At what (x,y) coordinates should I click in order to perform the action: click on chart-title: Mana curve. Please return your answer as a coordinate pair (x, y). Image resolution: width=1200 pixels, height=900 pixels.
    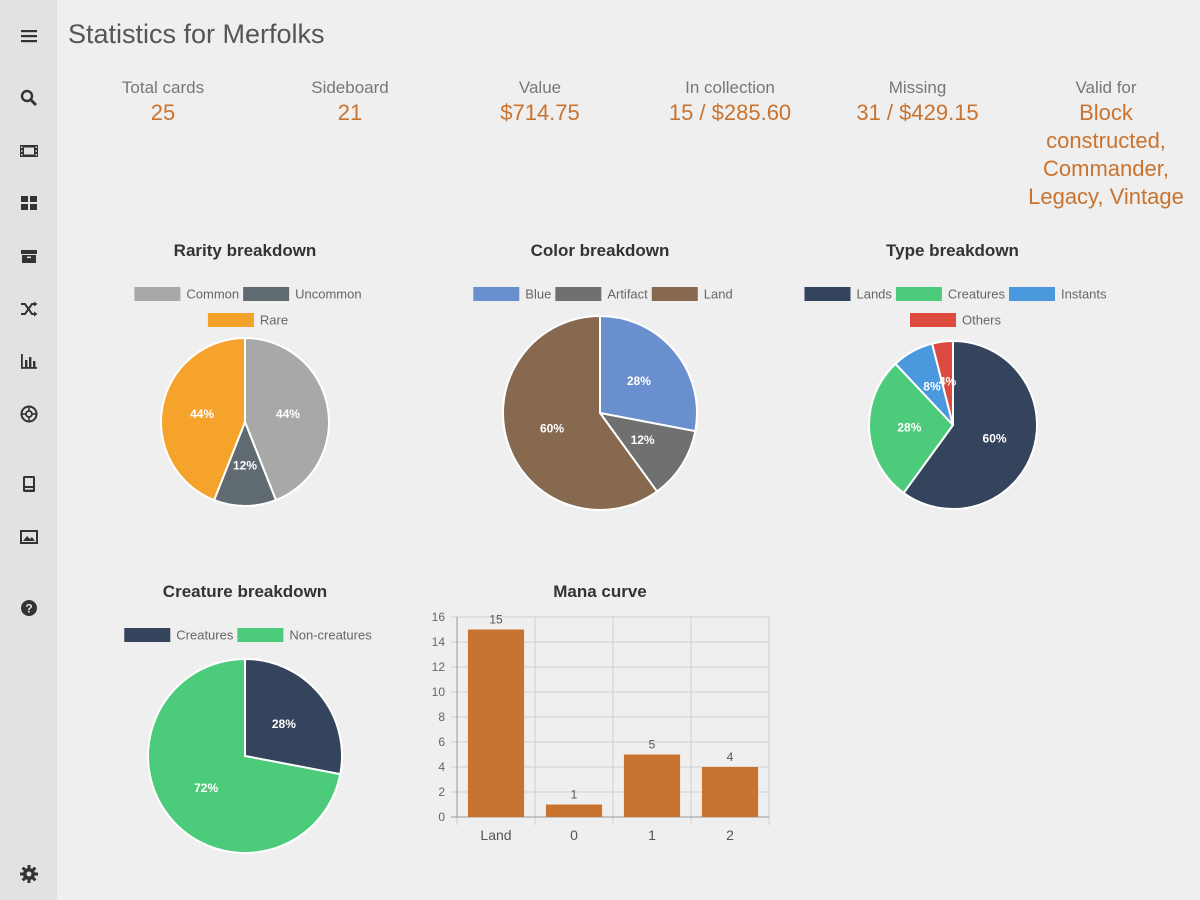
    Looking at the image, I should click on (600, 591).